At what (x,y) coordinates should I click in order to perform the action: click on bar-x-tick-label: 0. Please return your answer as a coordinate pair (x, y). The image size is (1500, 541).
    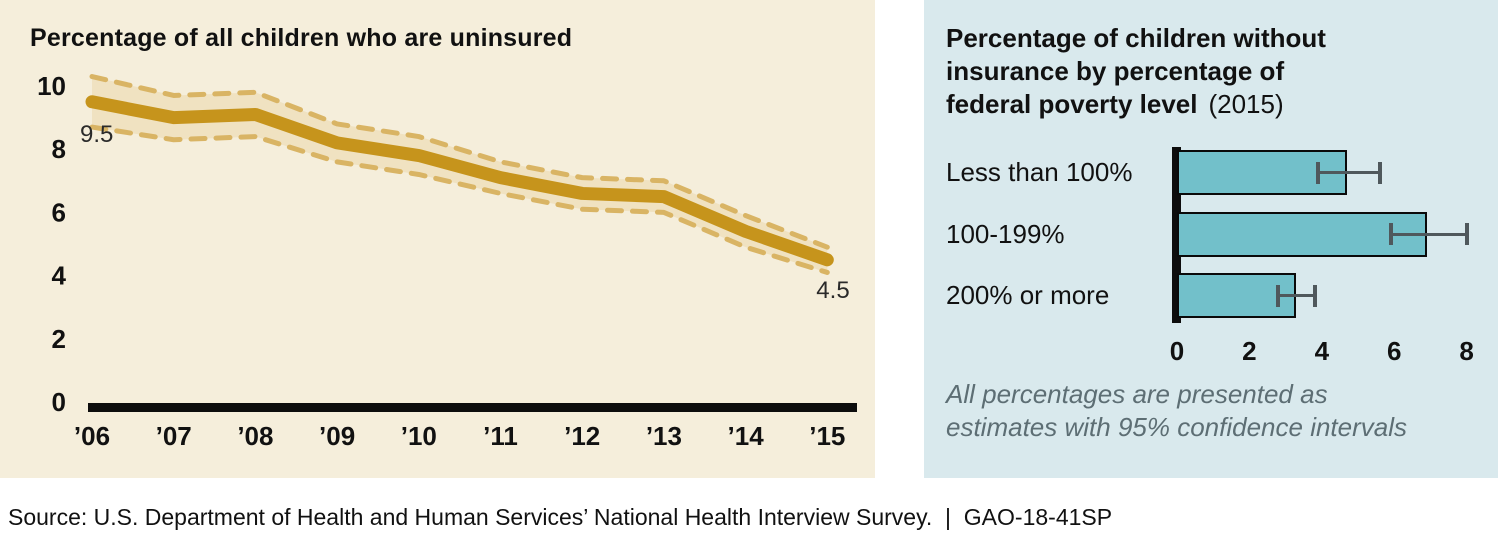
    Looking at the image, I should click on (1177, 351).